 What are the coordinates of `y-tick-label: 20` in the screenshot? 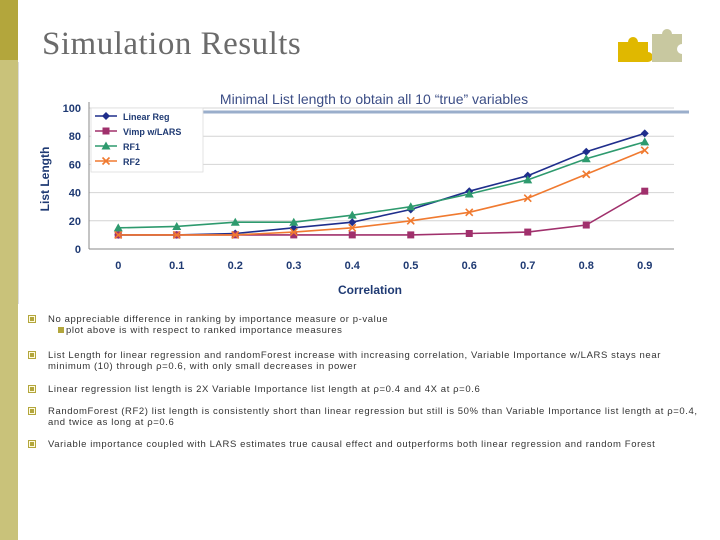 It's located at (75, 222).